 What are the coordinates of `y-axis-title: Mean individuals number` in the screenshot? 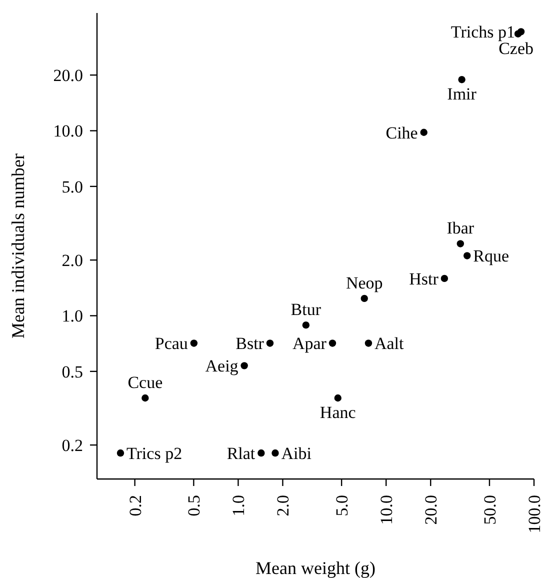 It's located at (18, 246).